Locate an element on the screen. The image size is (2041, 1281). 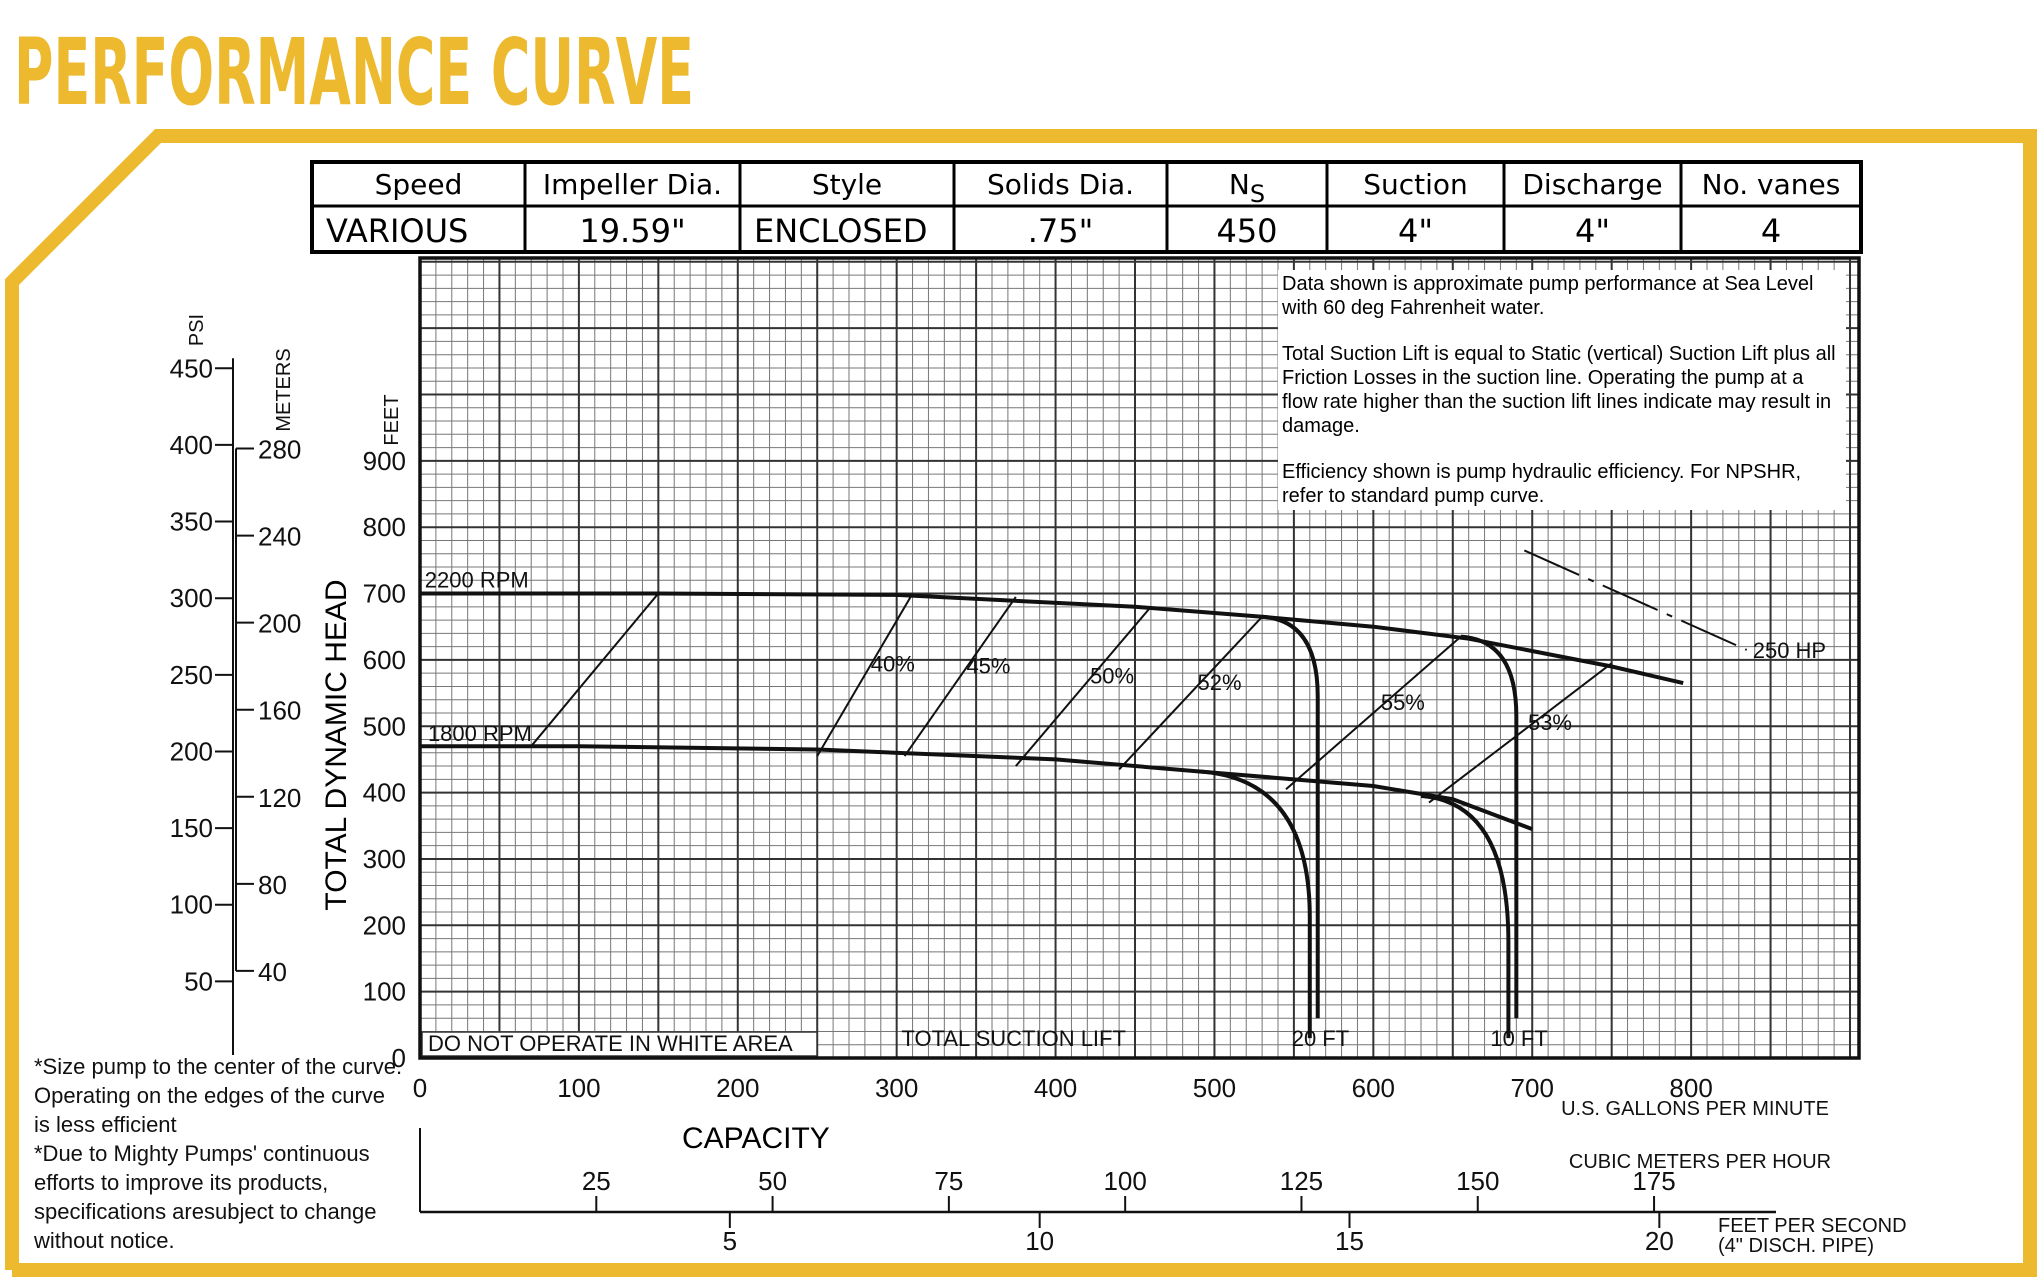
y-tick-label: 600 is located at coordinates (384, 660).